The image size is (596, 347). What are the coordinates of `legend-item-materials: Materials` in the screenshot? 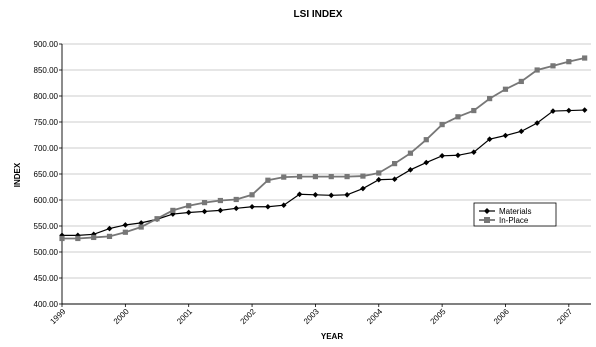 It's located at (505, 211).